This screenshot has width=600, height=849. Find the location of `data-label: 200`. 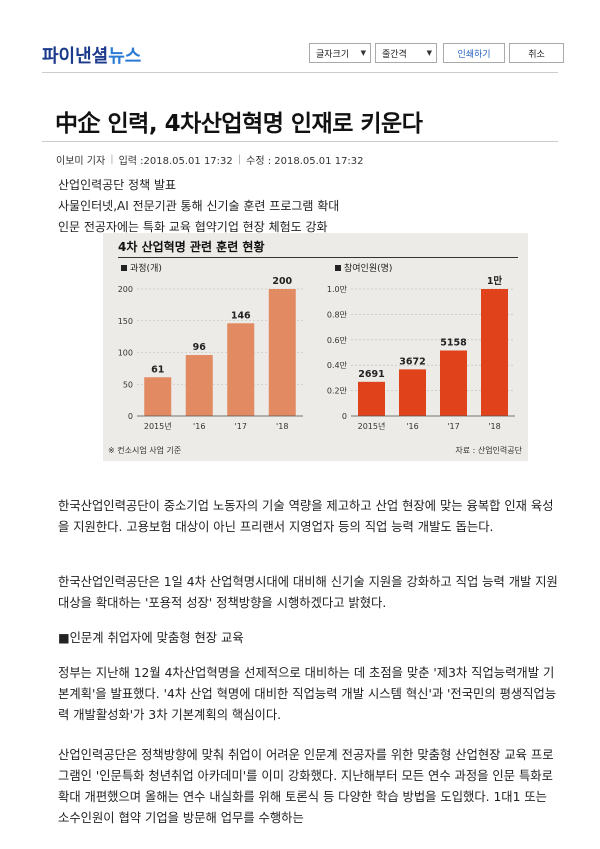

data-label: 200 is located at coordinates (282, 281).